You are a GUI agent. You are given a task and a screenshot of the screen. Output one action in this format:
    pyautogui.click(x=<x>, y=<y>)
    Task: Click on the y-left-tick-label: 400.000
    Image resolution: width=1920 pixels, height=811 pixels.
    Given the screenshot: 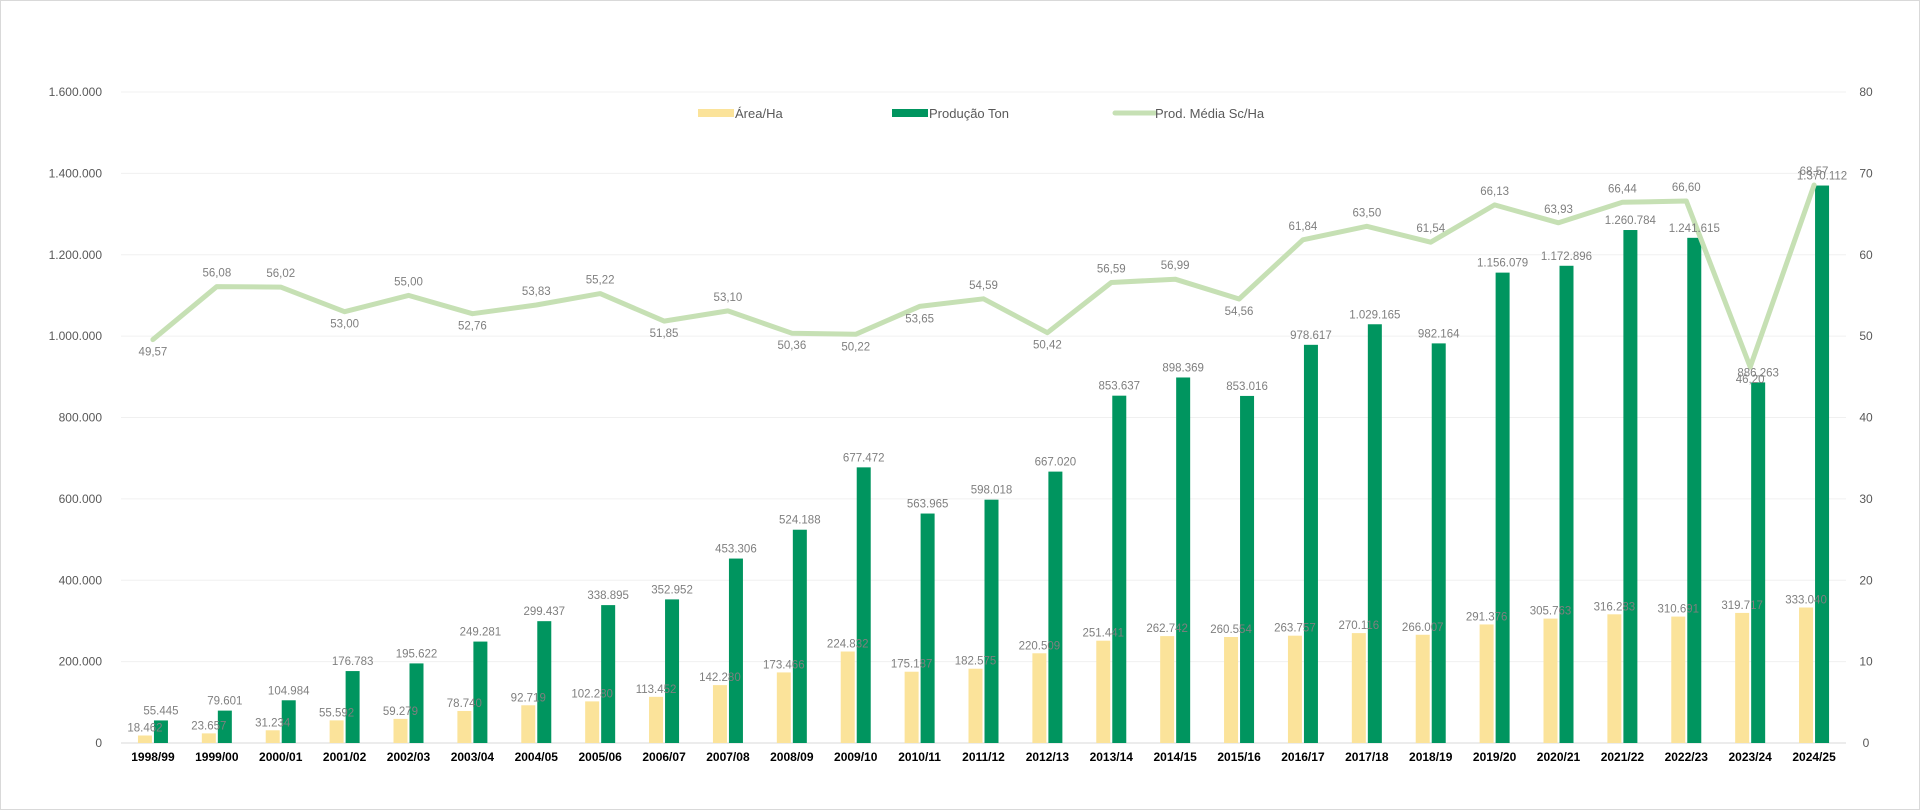 What is the action you would take?
    pyautogui.click(x=81, y=580)
    